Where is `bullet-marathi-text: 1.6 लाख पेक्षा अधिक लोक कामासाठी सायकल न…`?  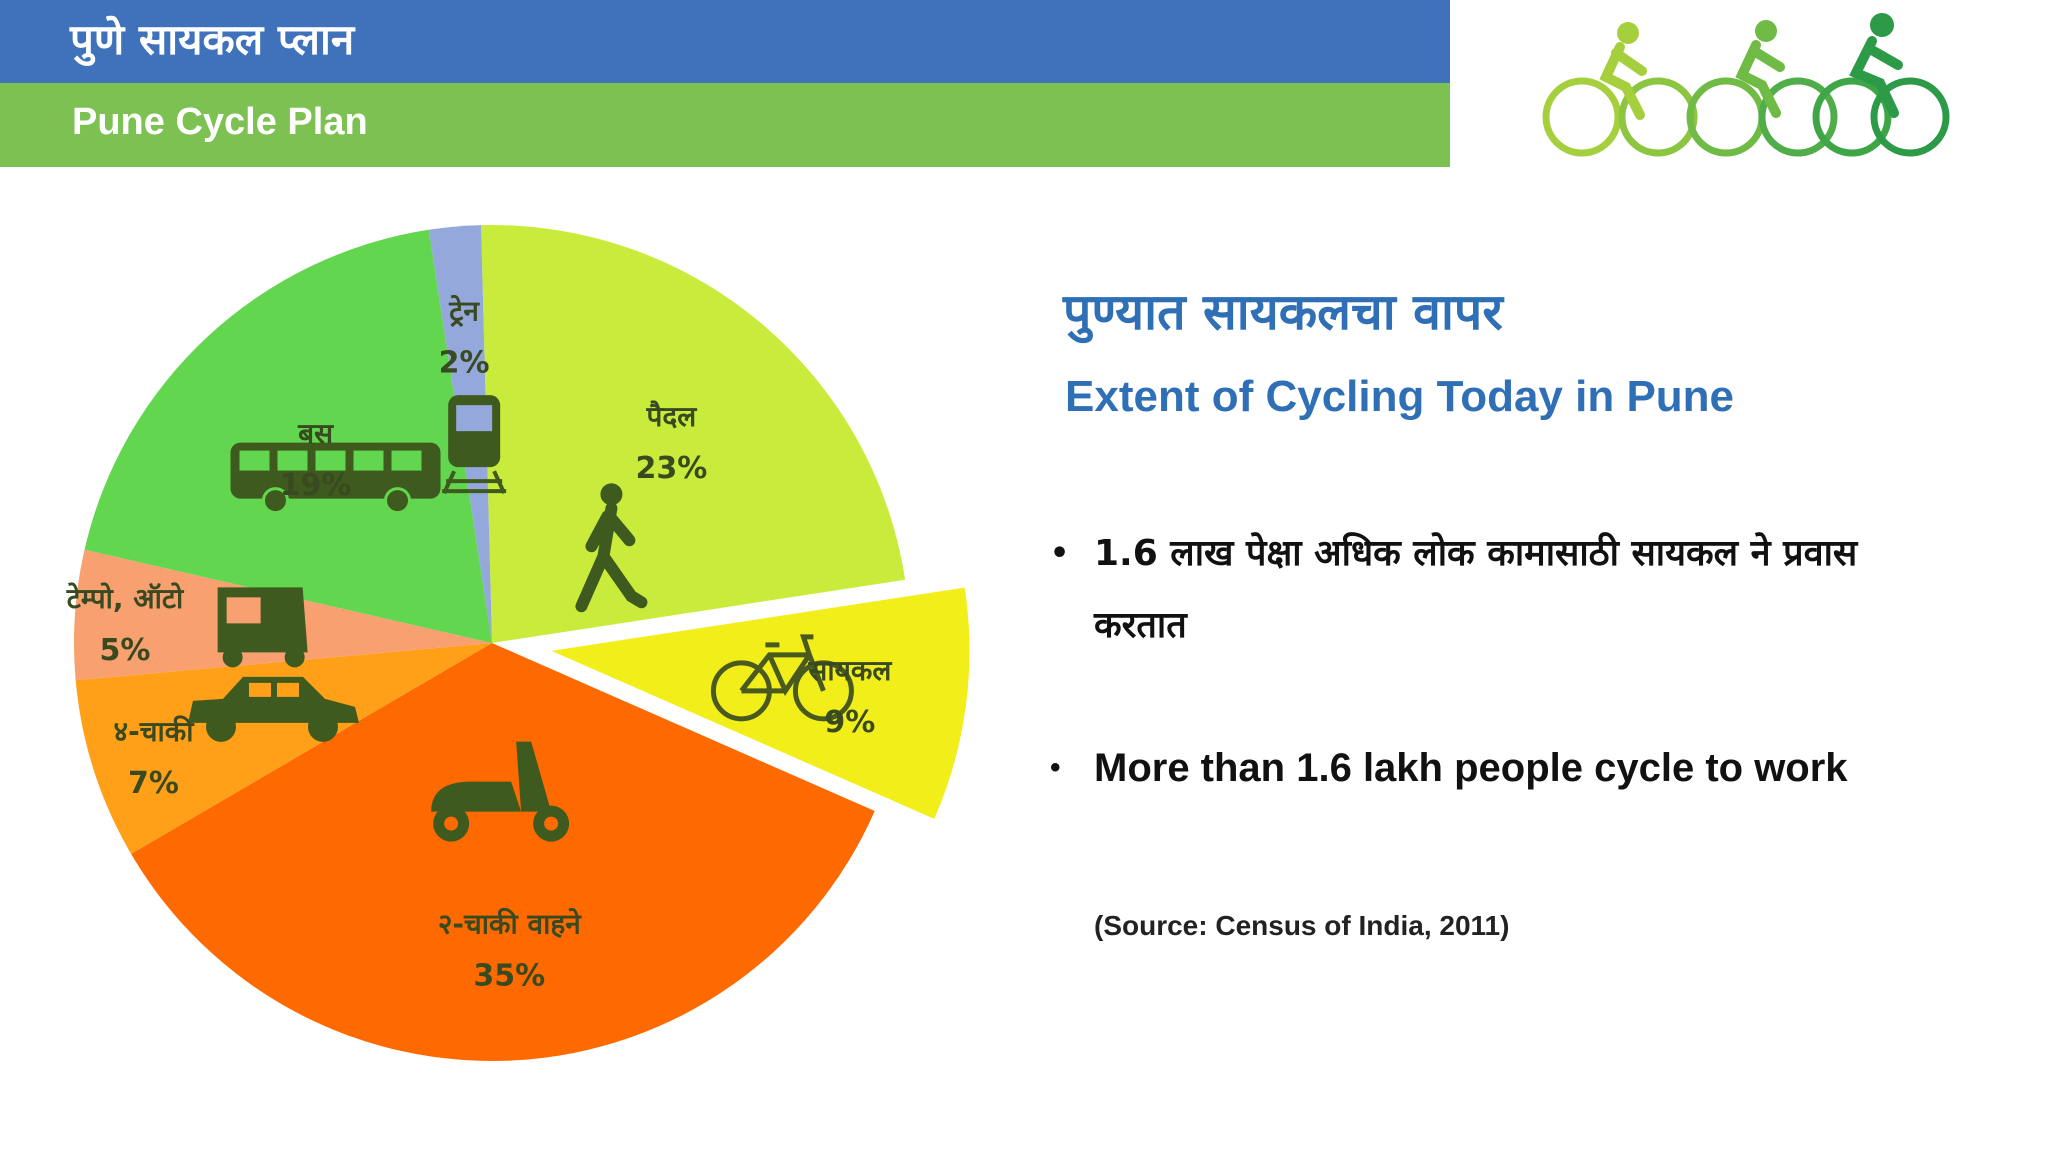 bullet-marathi-text: 1.6 लाख पेक्षा अधिक लोक कामासाठी सायकल न… is located at coordinates (1476, 589).